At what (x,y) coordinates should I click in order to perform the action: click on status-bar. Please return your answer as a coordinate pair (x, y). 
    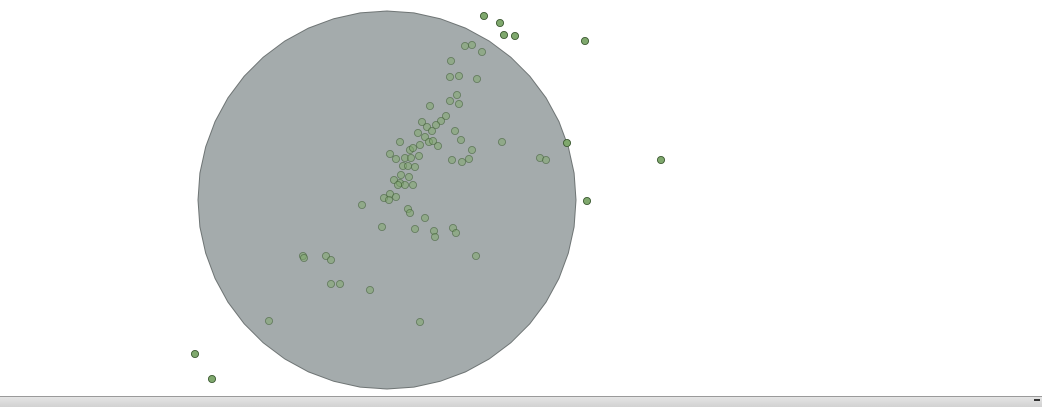
    Looking at the image, I should click on (521, 401).